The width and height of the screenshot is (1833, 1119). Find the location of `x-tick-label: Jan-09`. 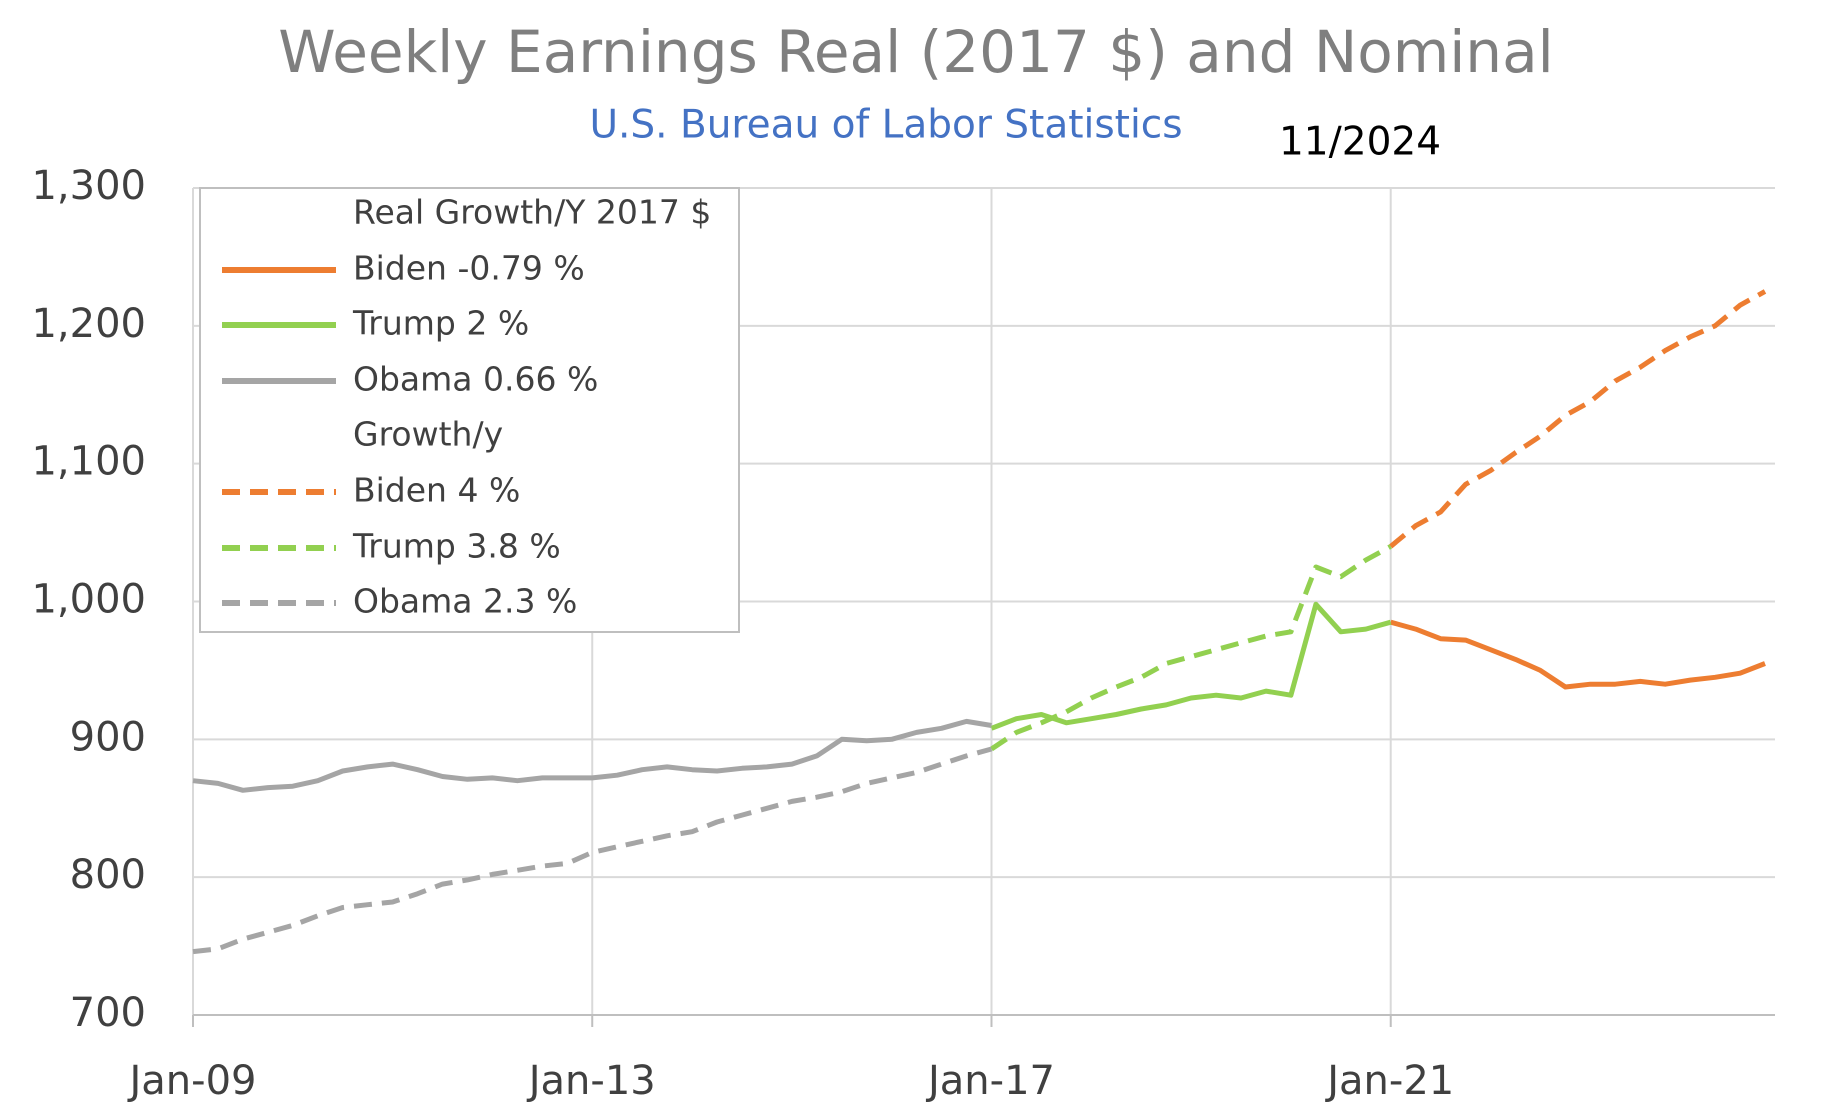

x-tick-label: Jan-09 is located at coordinates (192, 1081).